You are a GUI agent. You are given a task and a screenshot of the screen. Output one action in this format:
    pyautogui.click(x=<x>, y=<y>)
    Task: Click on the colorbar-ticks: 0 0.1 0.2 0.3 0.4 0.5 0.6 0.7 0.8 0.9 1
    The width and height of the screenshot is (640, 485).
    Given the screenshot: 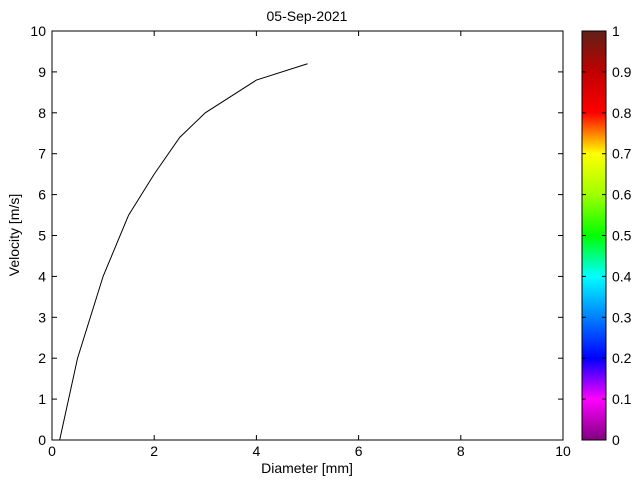 What is the action you would take?
    pyautogui.click(x=607, y=235)
    